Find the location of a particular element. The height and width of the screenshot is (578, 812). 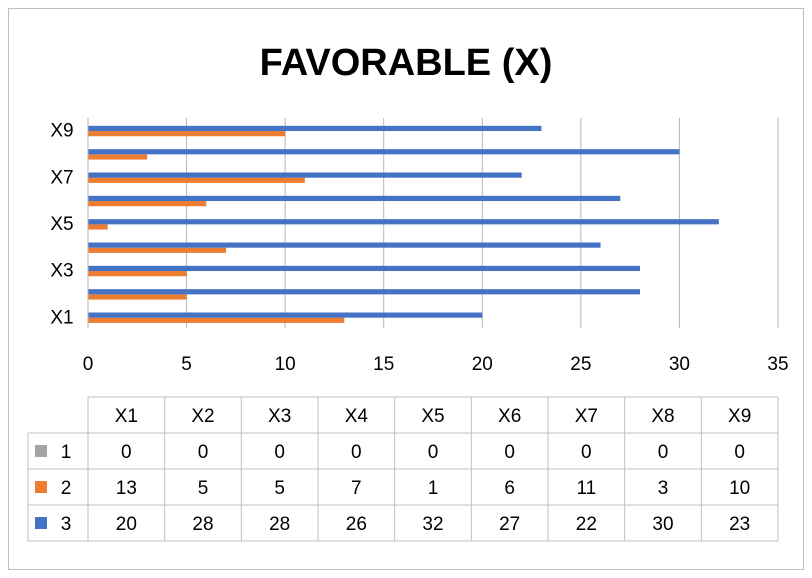

x-tick-label: 0 is located at coordinates (88, 364).